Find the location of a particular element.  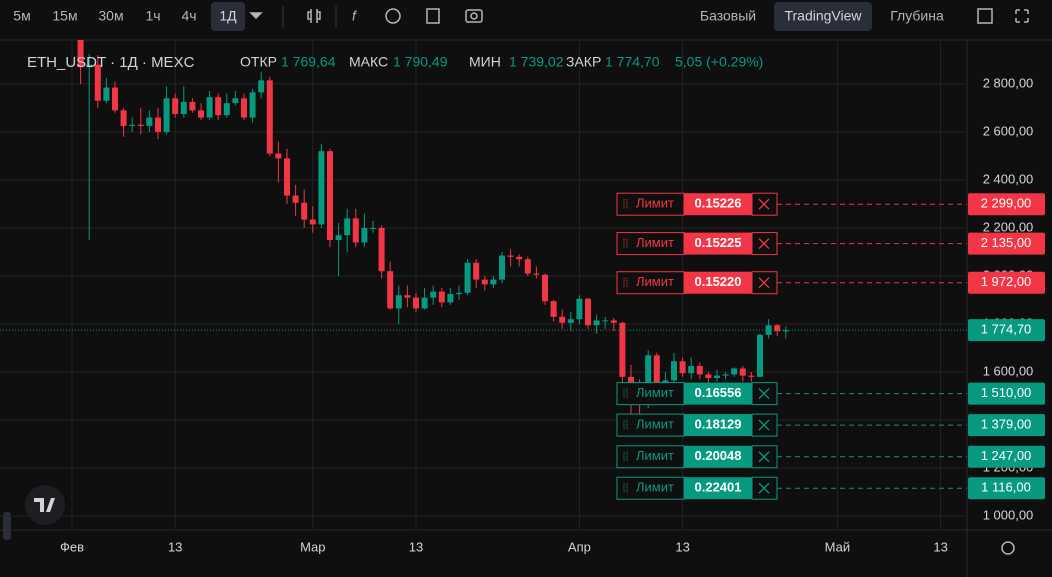

legend-label: ЗАКР is located at coordinates (583, 62).